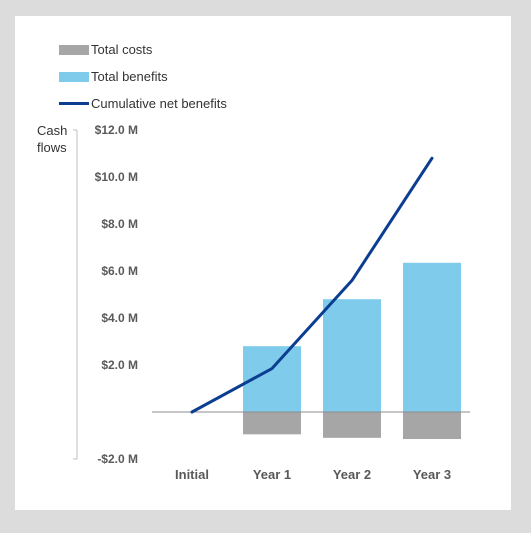 The width and height of the screenshot is (531, 533). I want to click on legend-item-cumulative-net-benefits: Cumulative net benefits, so click(143, 103).